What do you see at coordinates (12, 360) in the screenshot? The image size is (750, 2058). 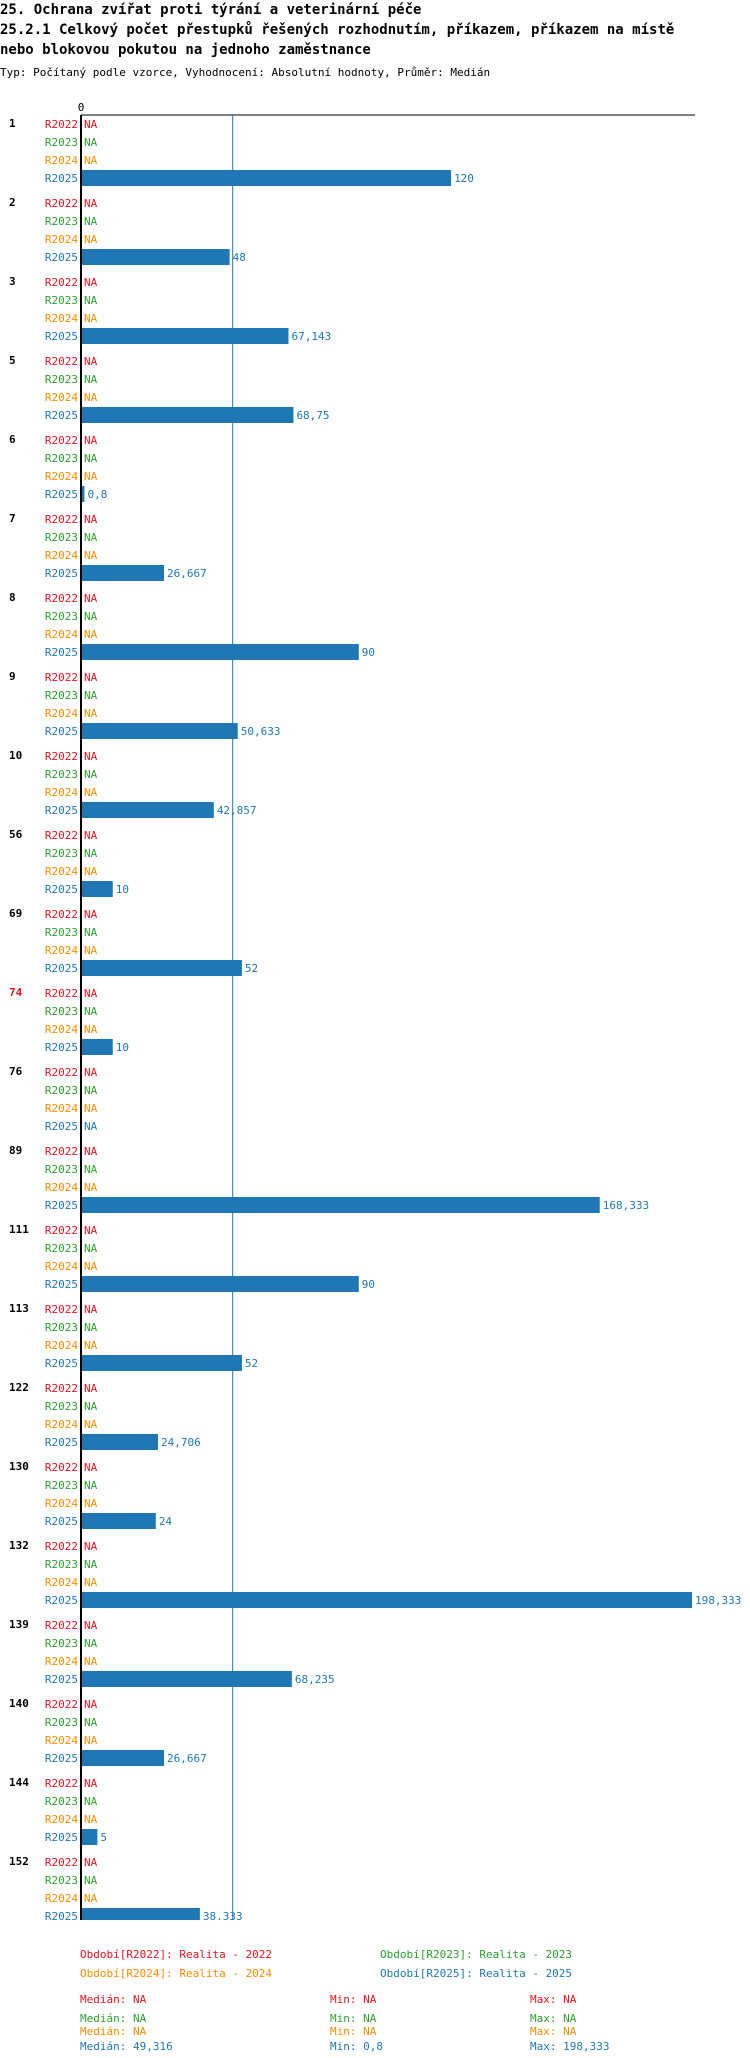 I see `group-label: 5` at bounding box center [12, 360].